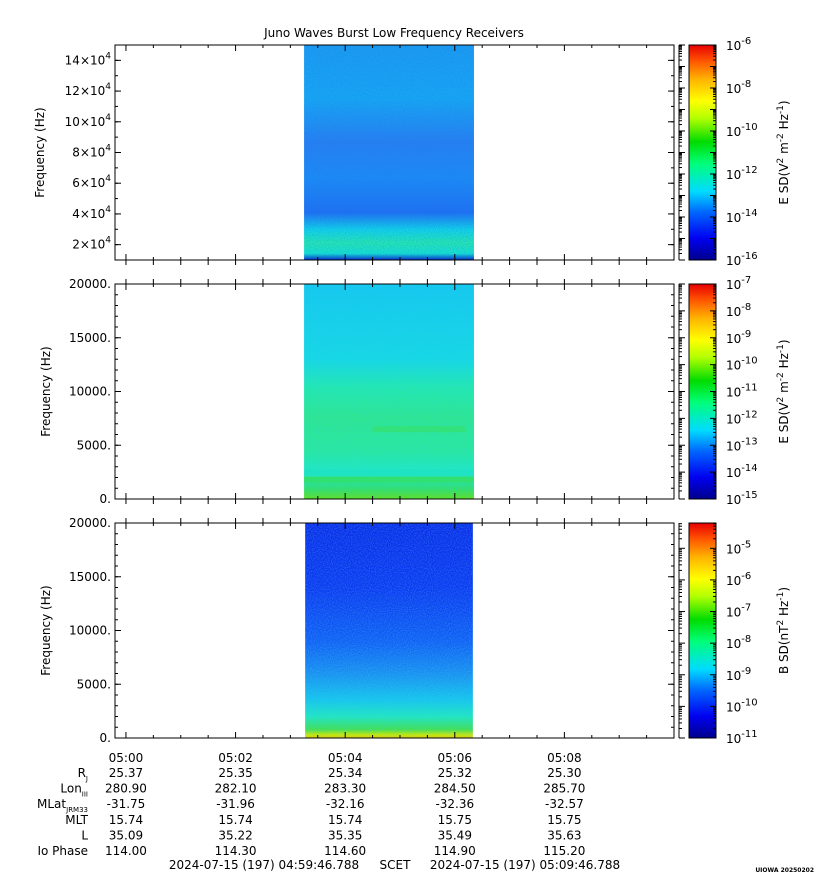 The image size is (815, 880). I want to click on y-axis-label: Frequency (Hz), so click(46, 391).